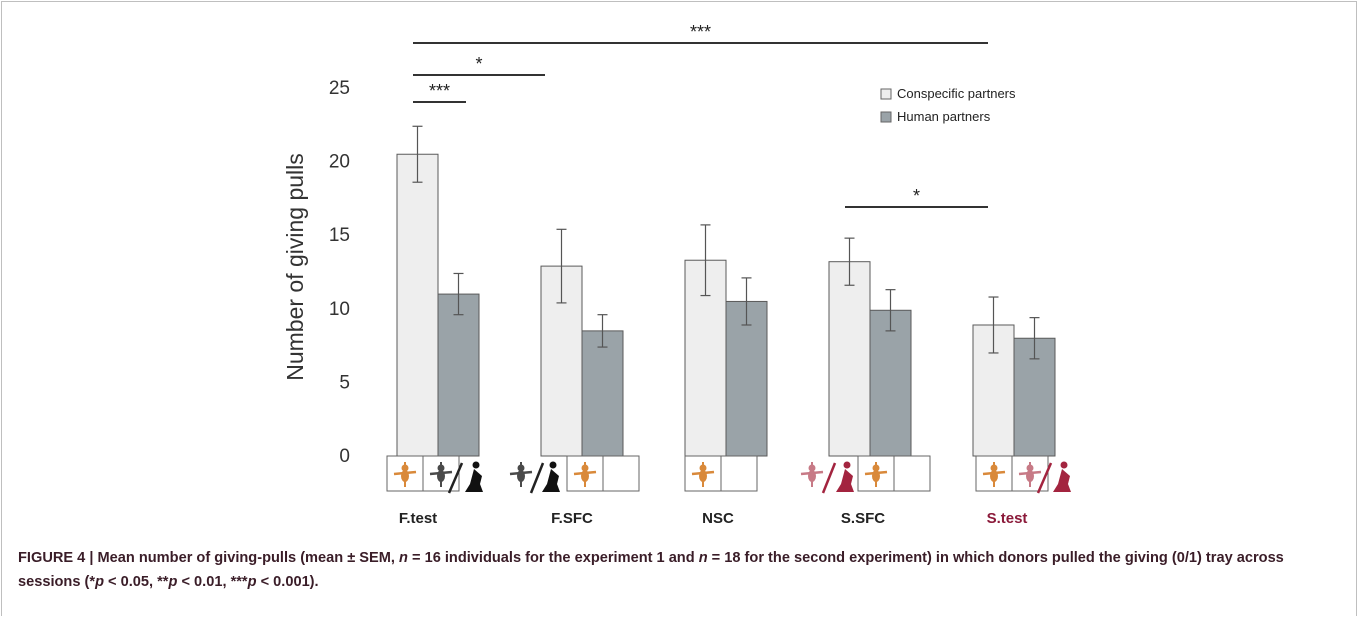 This screenshot has height=619, width=1360. Describe the element at coordinates (339, 88) in the screenshot. I see `y-tick-label: 25` at that location.